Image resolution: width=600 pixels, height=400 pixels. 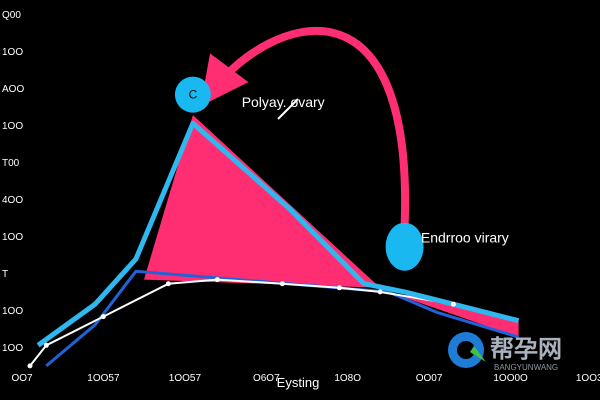 I want to click on y-tick-label: T, so click(x=5, y=274).